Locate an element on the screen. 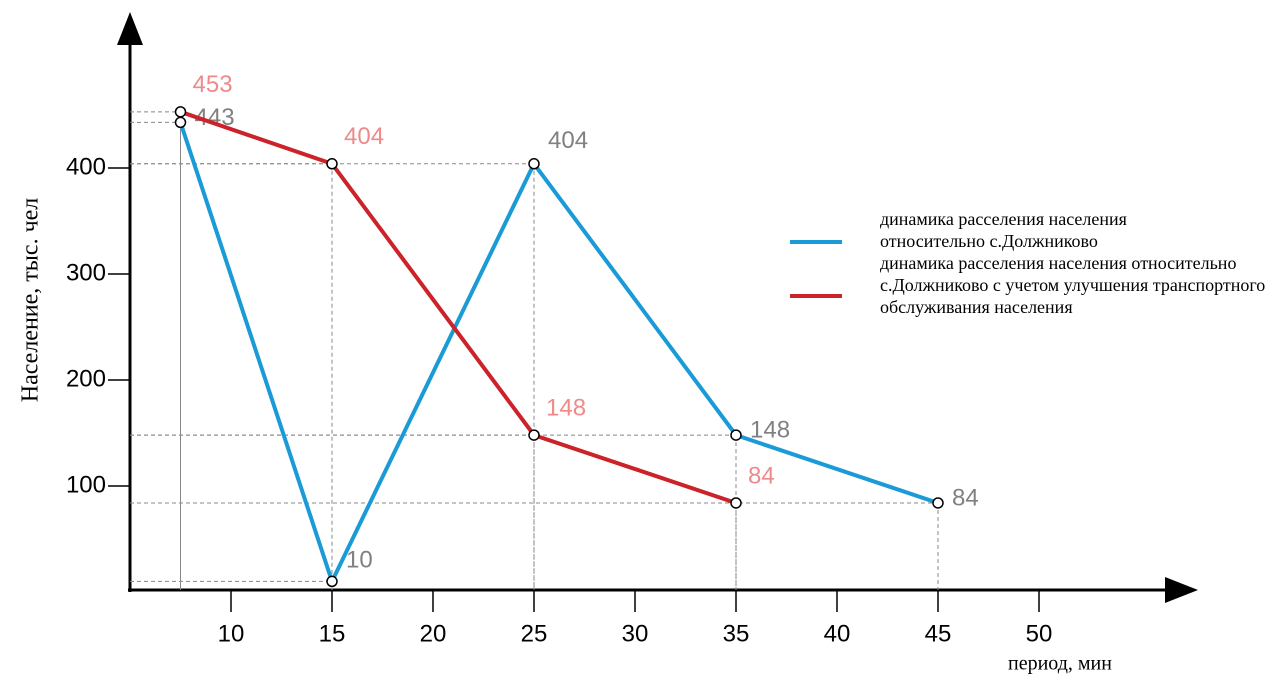 Image resolution: width=1283 pixels, height=677 pixels. y-axis-label: Население, тыс. чел is located at coordinates (31, 300).